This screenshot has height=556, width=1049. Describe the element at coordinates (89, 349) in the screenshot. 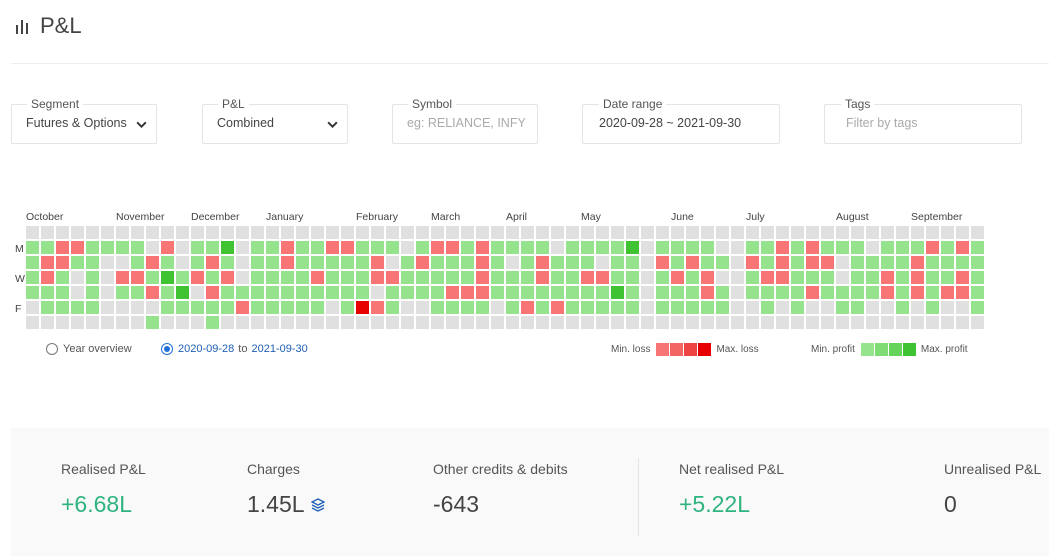

I see `year-overview-option: Year overview` at that location.